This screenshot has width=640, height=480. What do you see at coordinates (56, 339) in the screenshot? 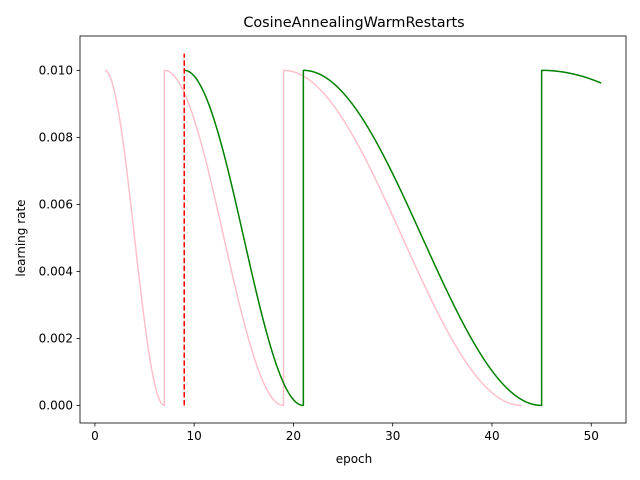
I see `y-tick-label: 0.002` at bounding box center [56, 339].